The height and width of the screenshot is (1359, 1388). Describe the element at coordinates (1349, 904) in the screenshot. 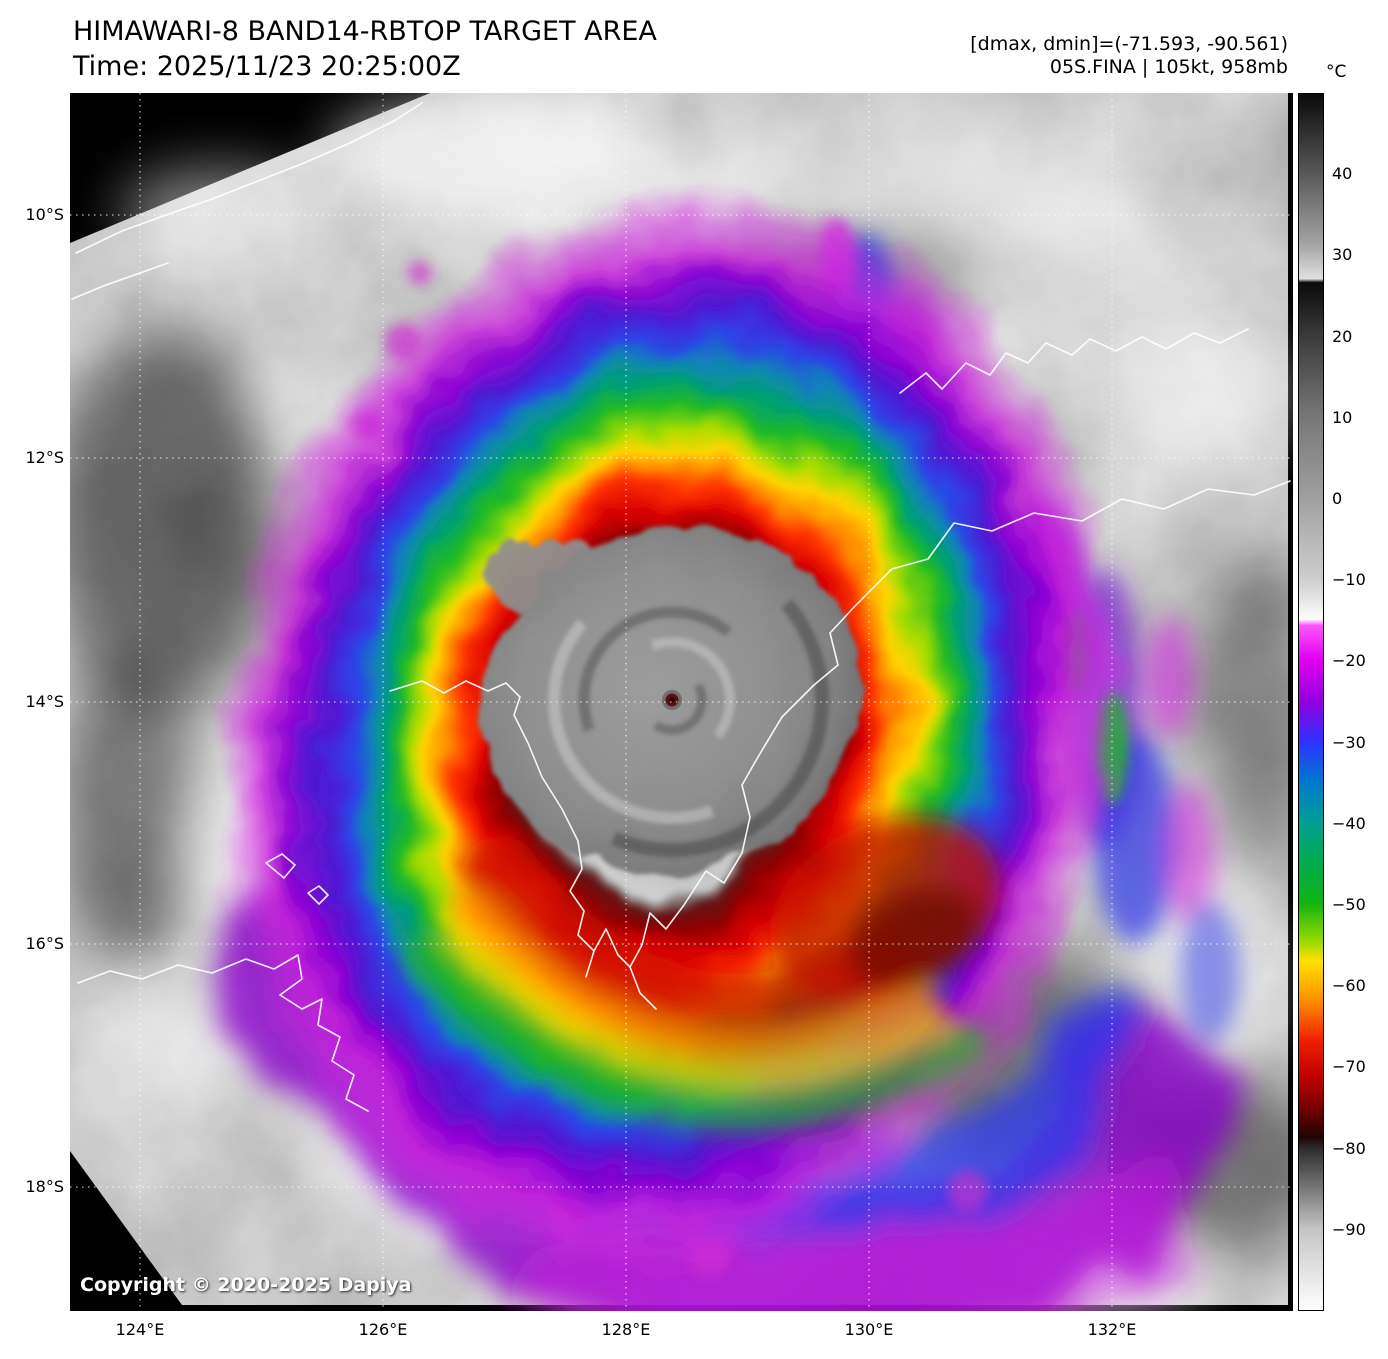

I see `colorbar-tick: −50` at that location.